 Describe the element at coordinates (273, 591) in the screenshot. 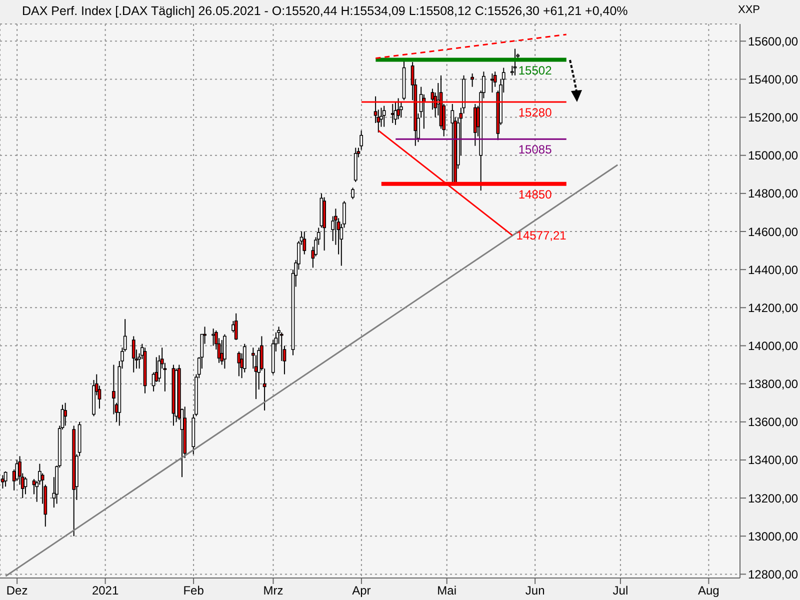

I see `x-tick-label: Mrz` at that location.